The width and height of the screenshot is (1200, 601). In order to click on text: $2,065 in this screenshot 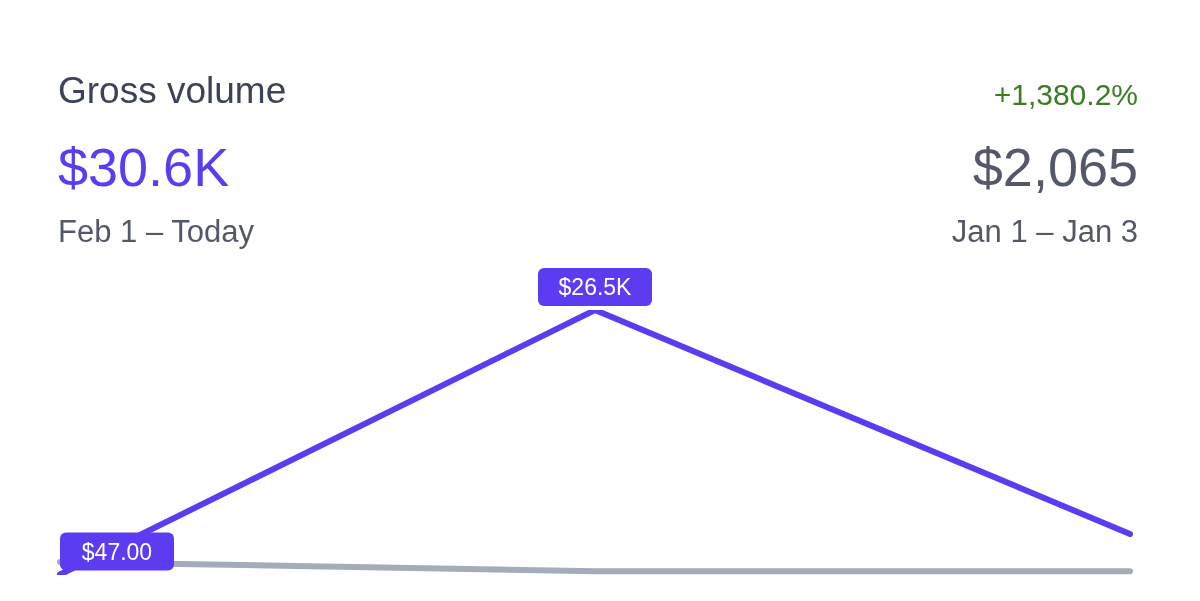, I will do `click(1055, 167)`.